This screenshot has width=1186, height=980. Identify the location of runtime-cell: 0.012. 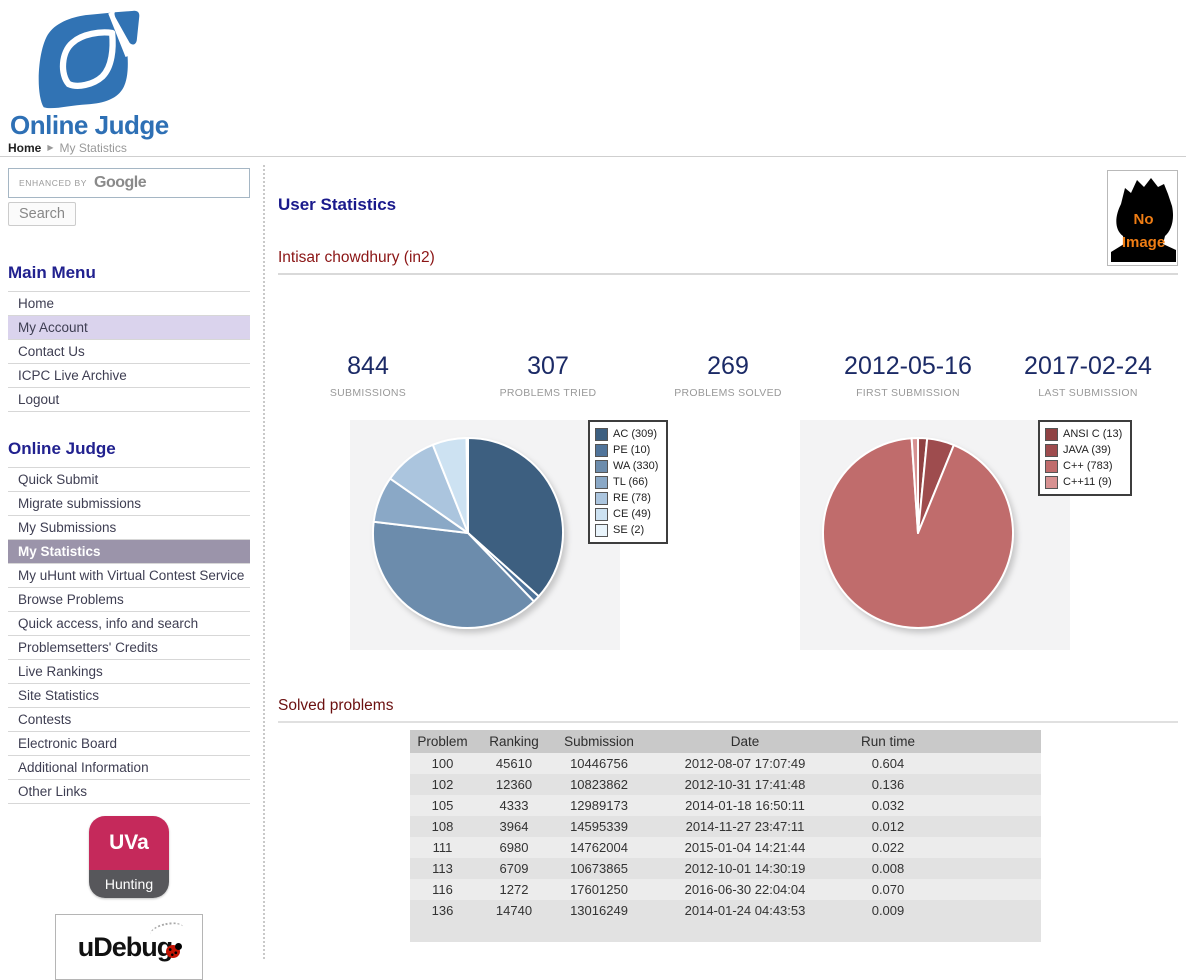
(888, 826).